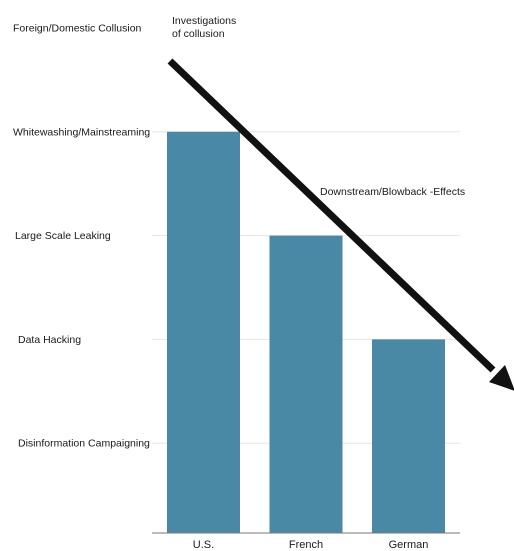 This screenshot has width=514, height=551. What do you see at coordinates (203, 545) in the screenshot?
I see `x-tick-label: U.S.` at bounding box center [203, 545].